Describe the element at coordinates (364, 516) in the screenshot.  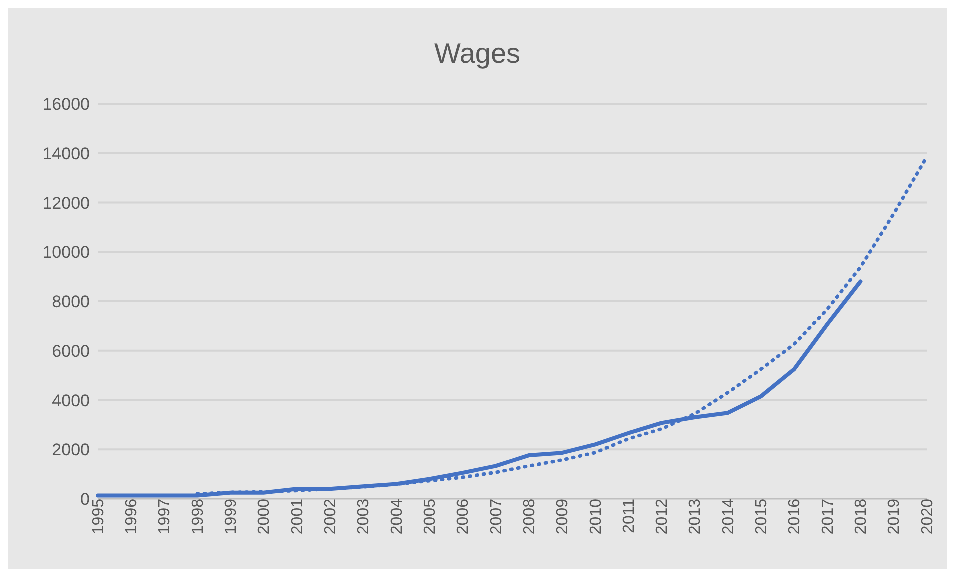
I see `x-tick-label: 2003` at that location.